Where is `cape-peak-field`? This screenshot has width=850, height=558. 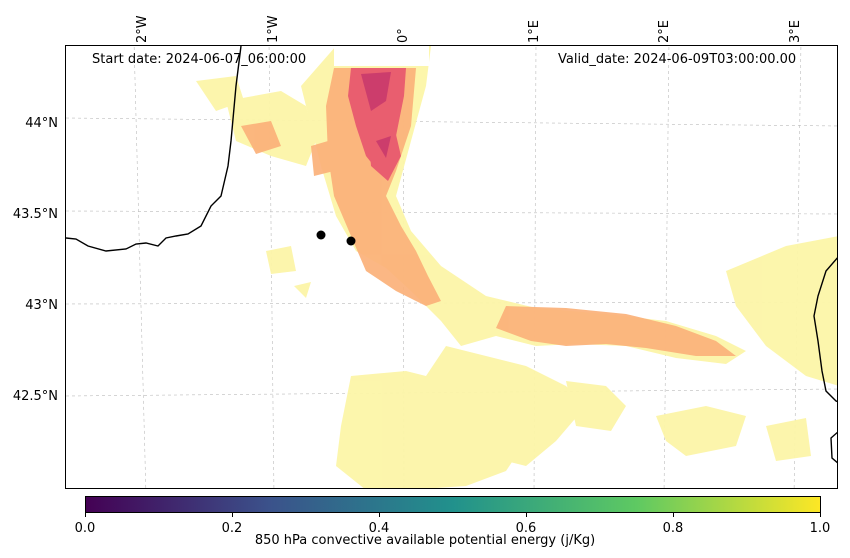
cape-peak-field is located at coordinates (376, 115).